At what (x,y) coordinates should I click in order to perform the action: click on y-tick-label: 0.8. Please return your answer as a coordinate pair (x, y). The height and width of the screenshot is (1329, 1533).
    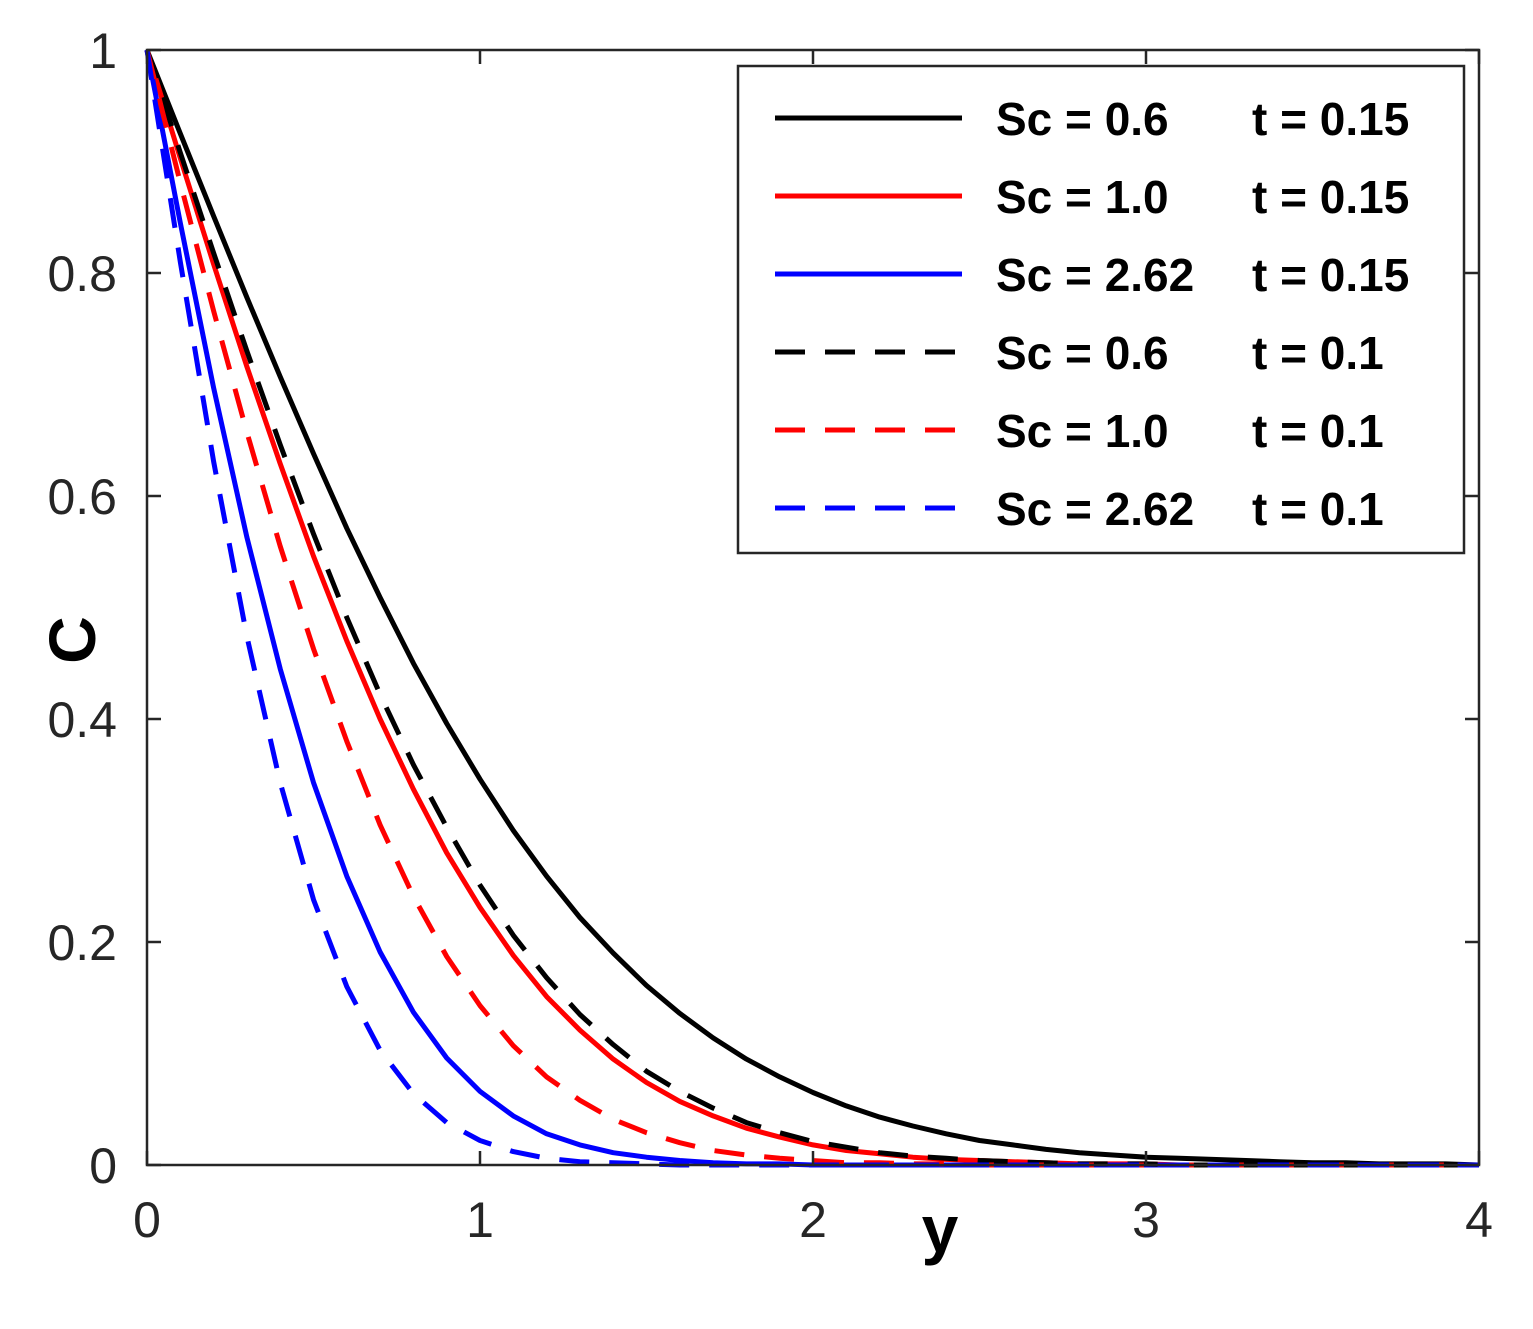
    Looking at the image, I should click on (82, 274).